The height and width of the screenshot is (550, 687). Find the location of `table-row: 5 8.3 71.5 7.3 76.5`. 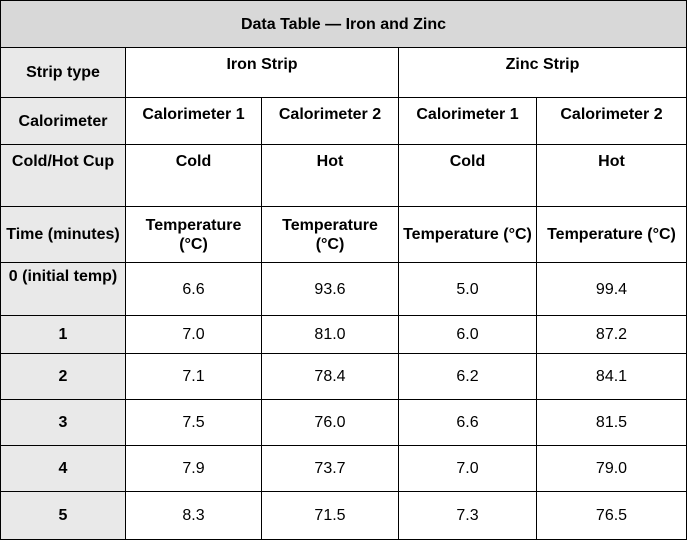

table-row: 5 8.3 71.5 7.3 76.5 is located at coordinates (343, 515).